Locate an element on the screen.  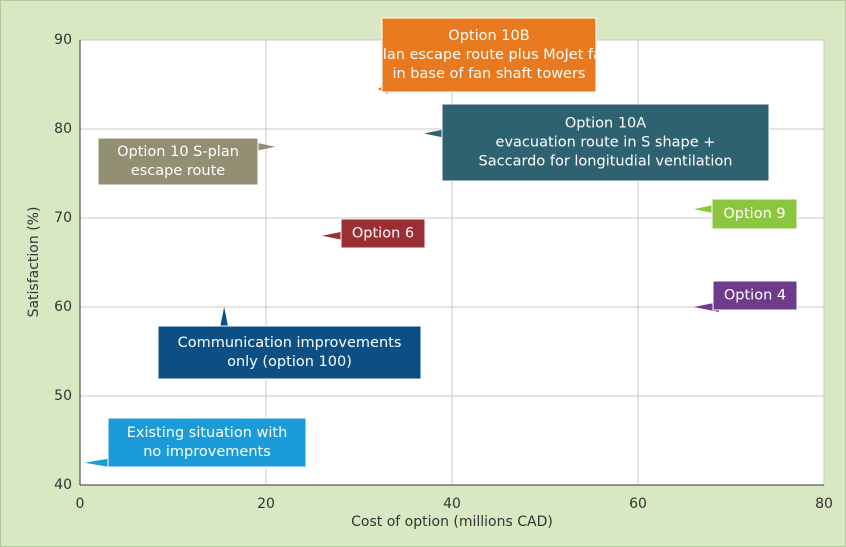
callout-label: Option 9 is located at coordinates (754, 214).